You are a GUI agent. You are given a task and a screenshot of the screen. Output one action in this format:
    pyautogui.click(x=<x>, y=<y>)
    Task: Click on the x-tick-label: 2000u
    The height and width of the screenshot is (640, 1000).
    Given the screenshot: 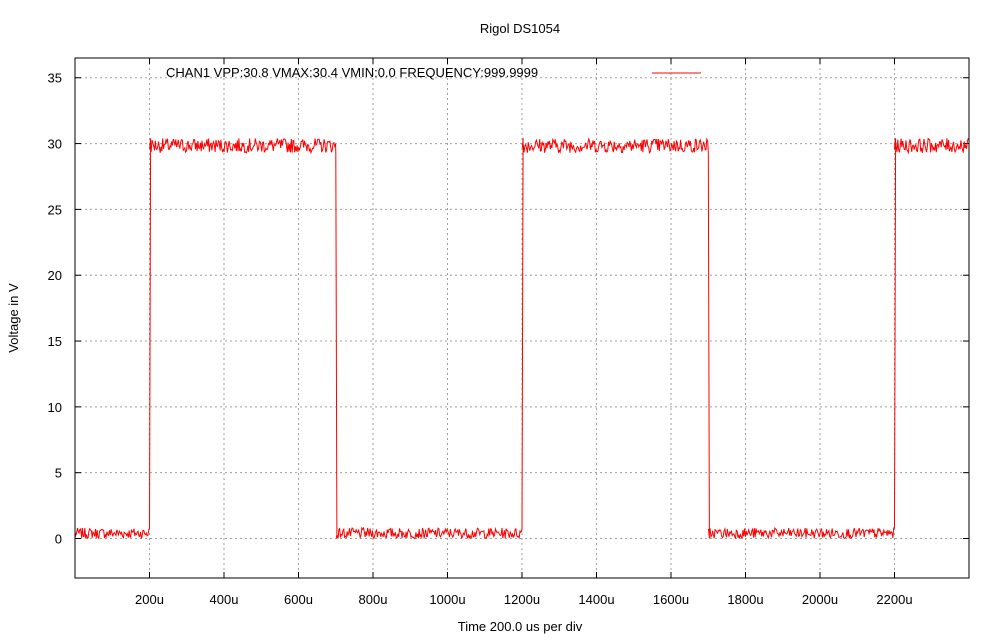 What is the action you would take?
    pyautogui.click(x=820, y=599)
    